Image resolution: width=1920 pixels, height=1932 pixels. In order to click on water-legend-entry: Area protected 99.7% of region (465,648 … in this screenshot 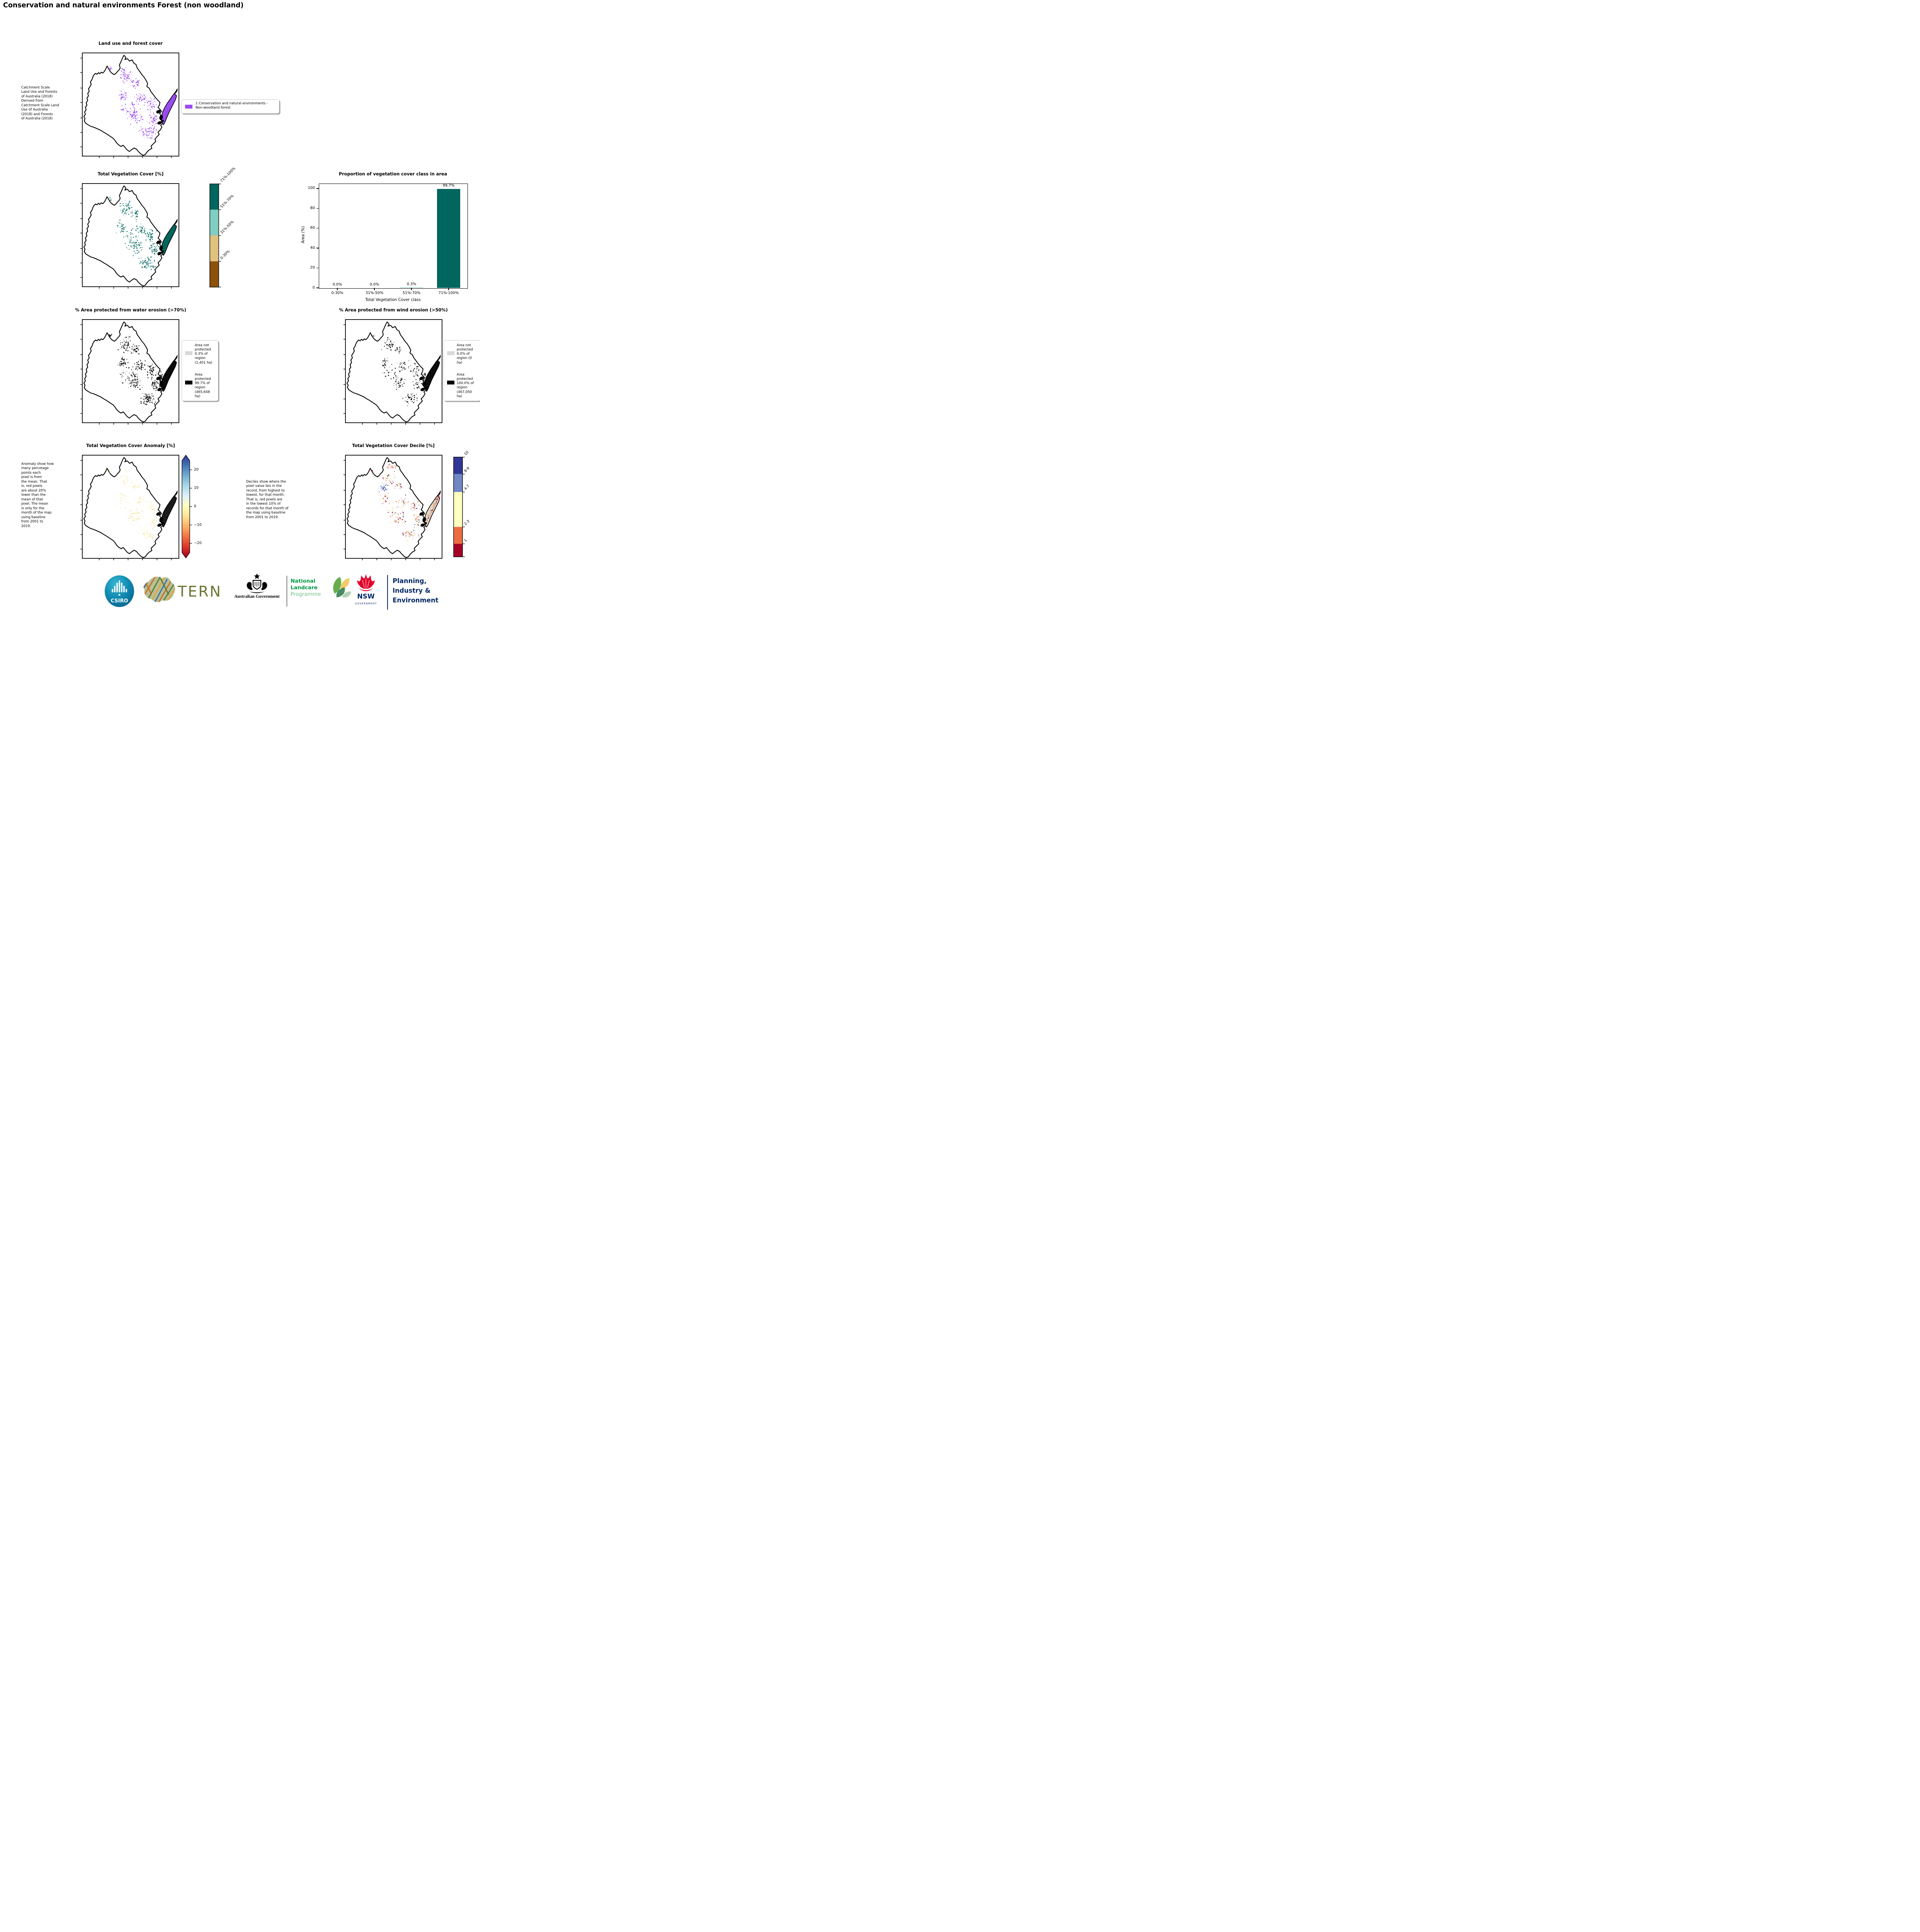, I will do `click(200, 387)`.